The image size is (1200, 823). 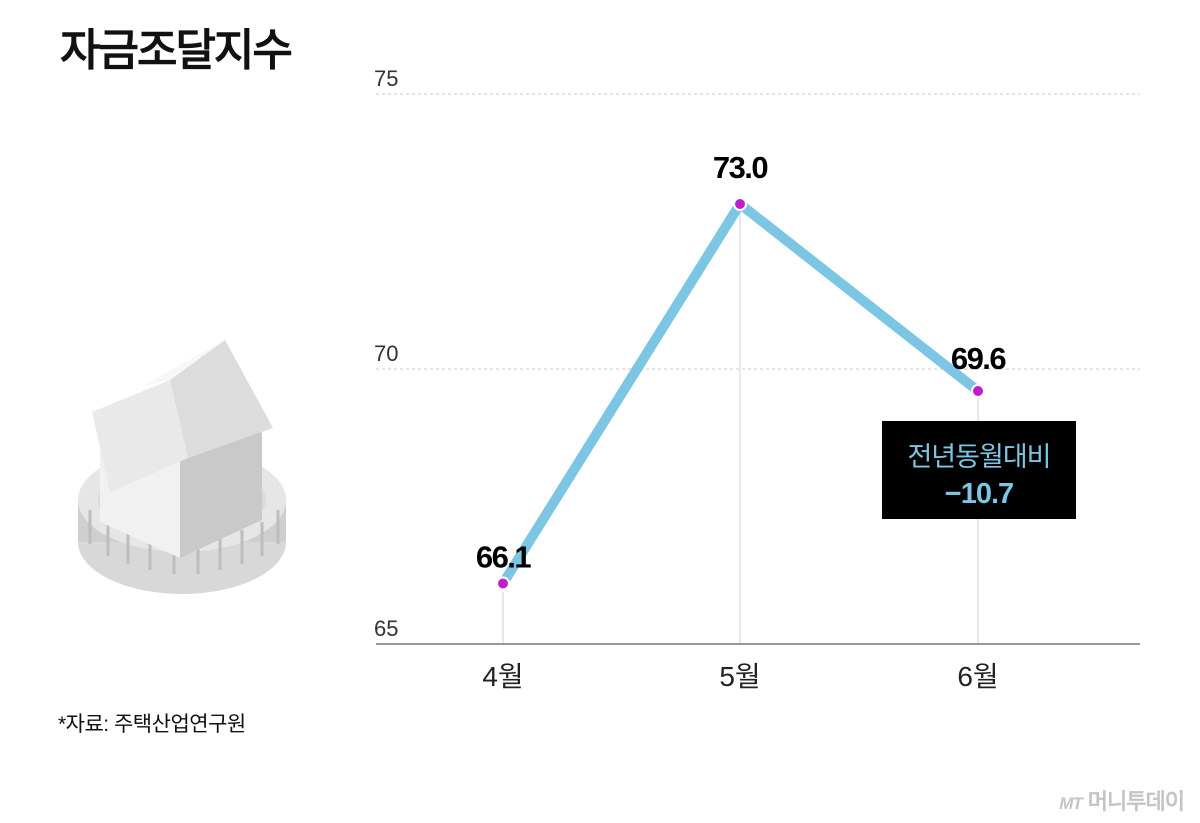 I want to click on data-label: 73.0, so click(x=740, y=167).